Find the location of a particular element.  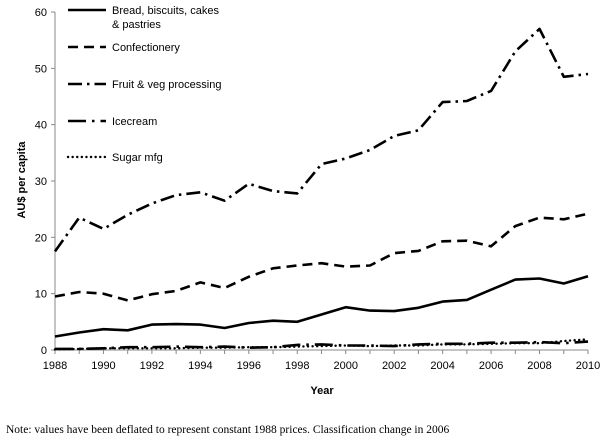

legend-label: & pastries is located at coordinates (136, 25).